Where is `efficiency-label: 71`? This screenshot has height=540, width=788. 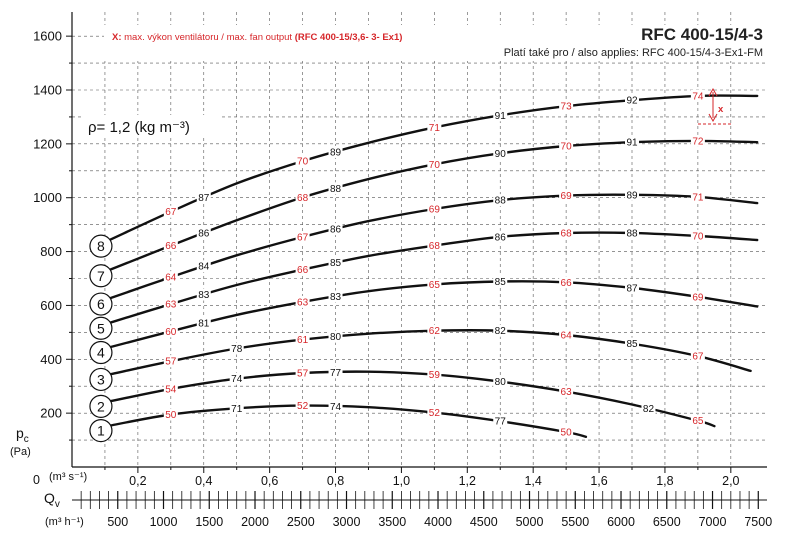 efficiency-label: 71 is located at coordinates (237, 409).